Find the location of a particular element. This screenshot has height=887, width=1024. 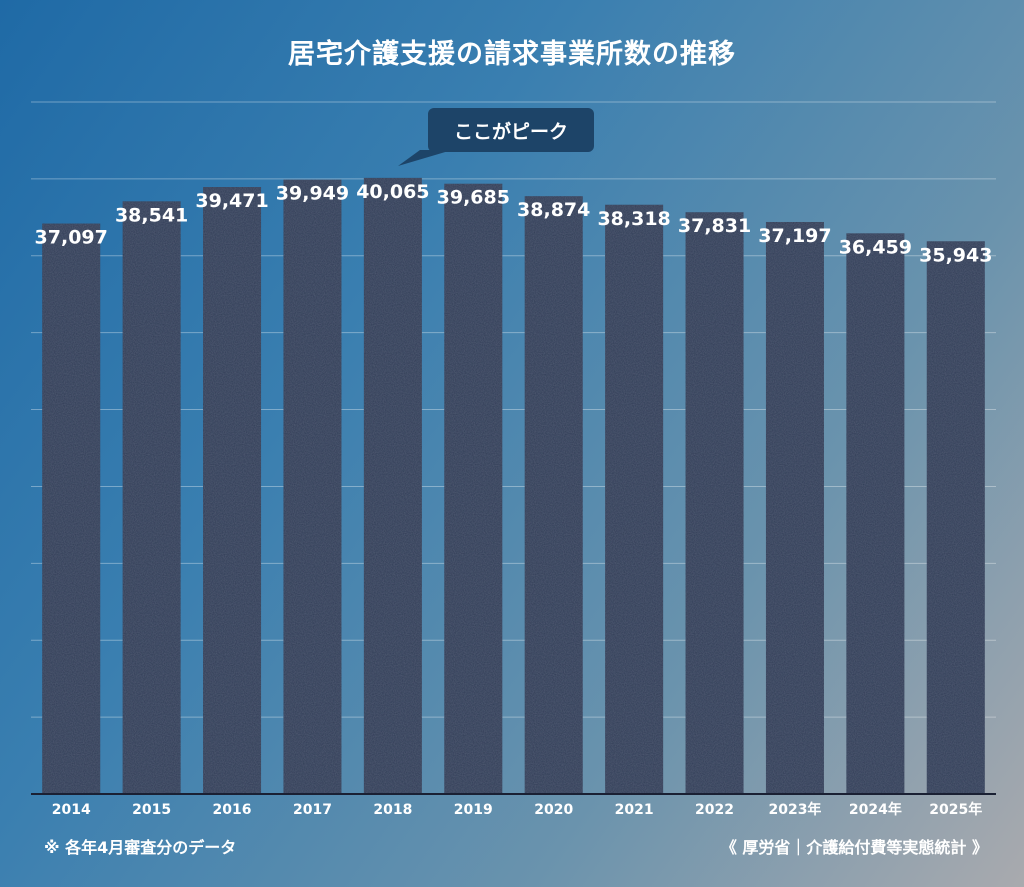

x-tick-label-2023年: 2023年 is located at coordinates (794, 809).